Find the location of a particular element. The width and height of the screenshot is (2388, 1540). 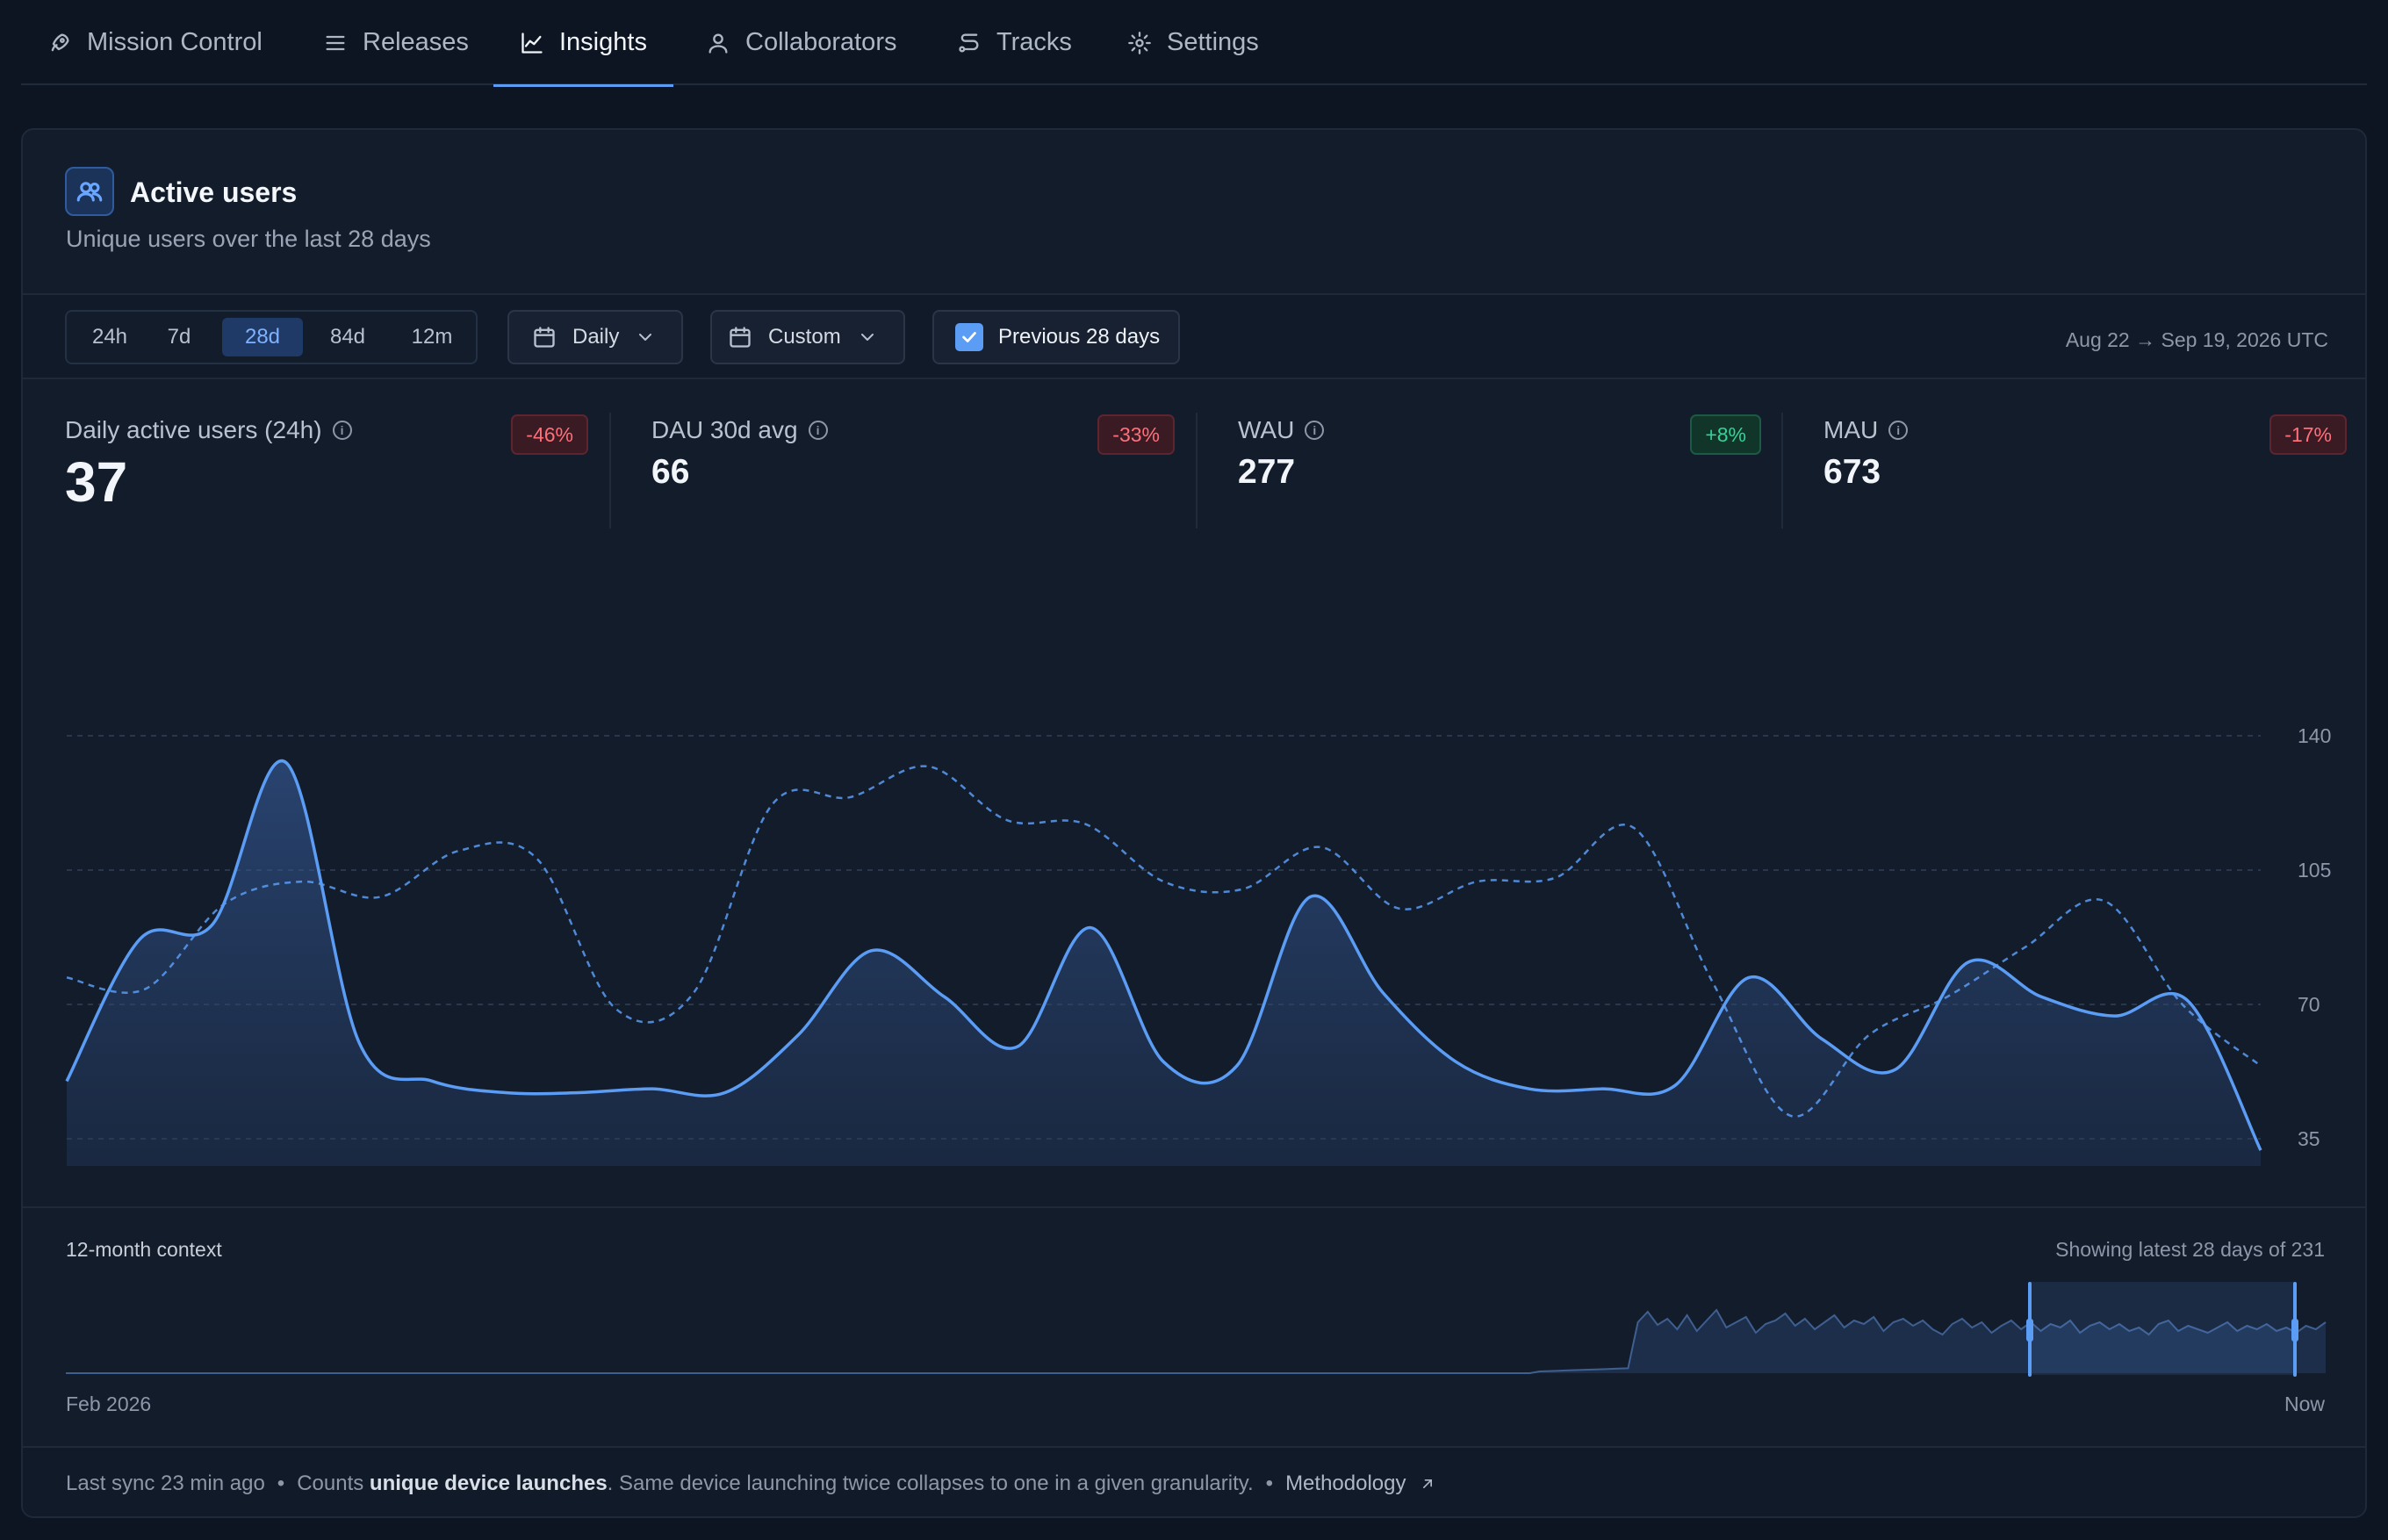

methodology-link: Methodology is located at coordinates (1360, 1484).